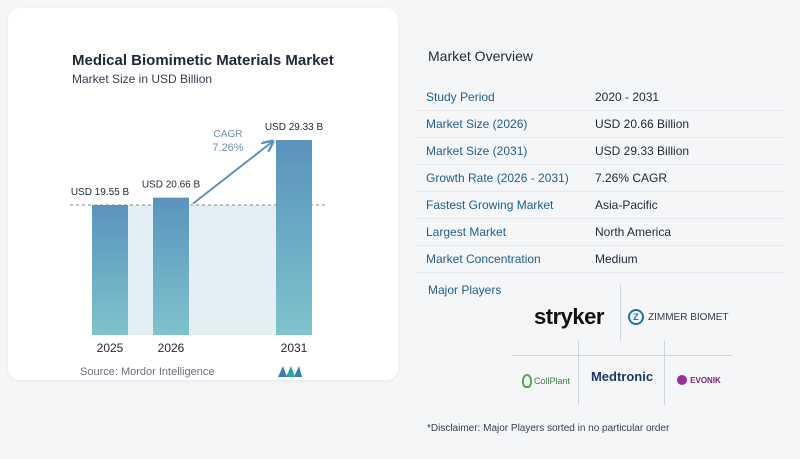 The width and height of the screenshot is (800, 459). What do you see at coordinates (636, 317) in the screenshot?
I see `zimmer-biomet-icon: Z` at bounding box center [636, 317].